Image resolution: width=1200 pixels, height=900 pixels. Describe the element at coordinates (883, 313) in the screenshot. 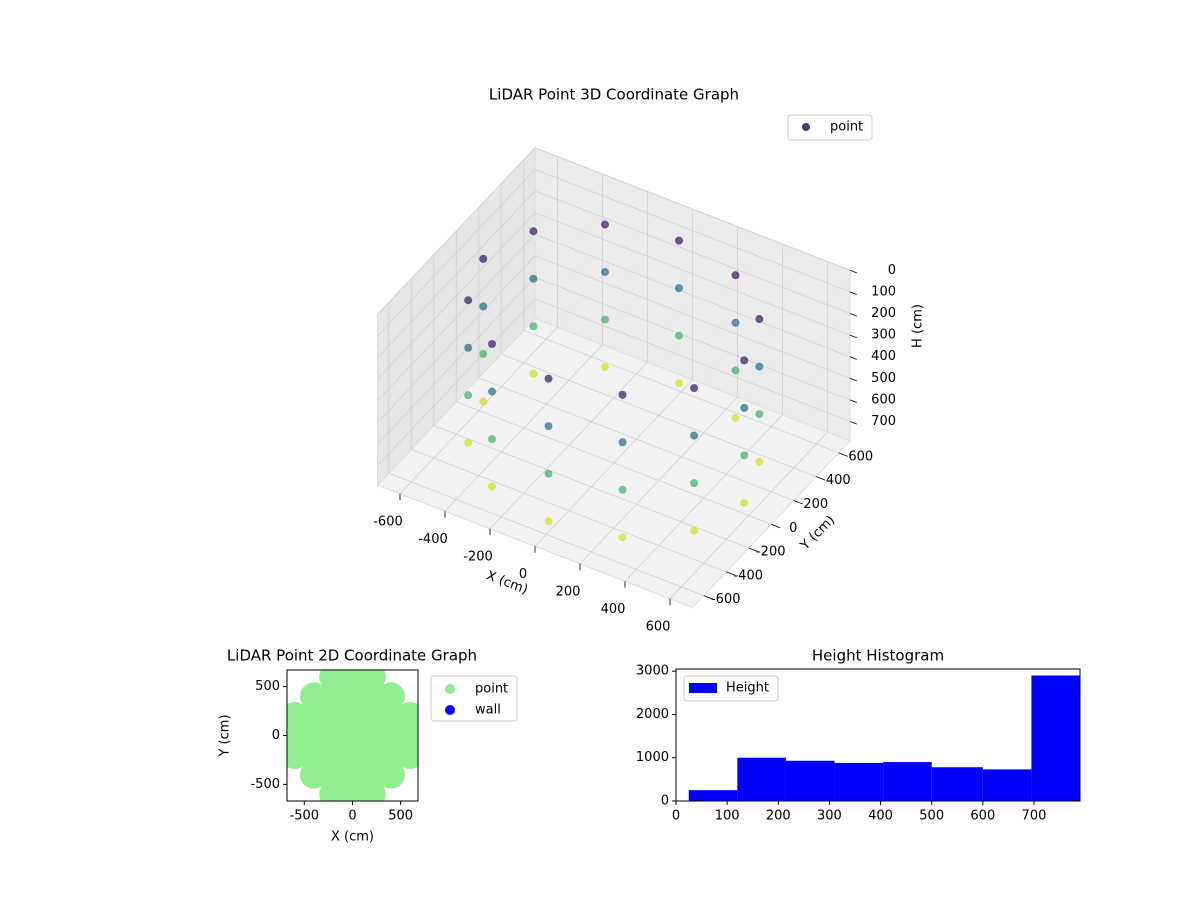

I see `z-tick-label: 200` at that location.